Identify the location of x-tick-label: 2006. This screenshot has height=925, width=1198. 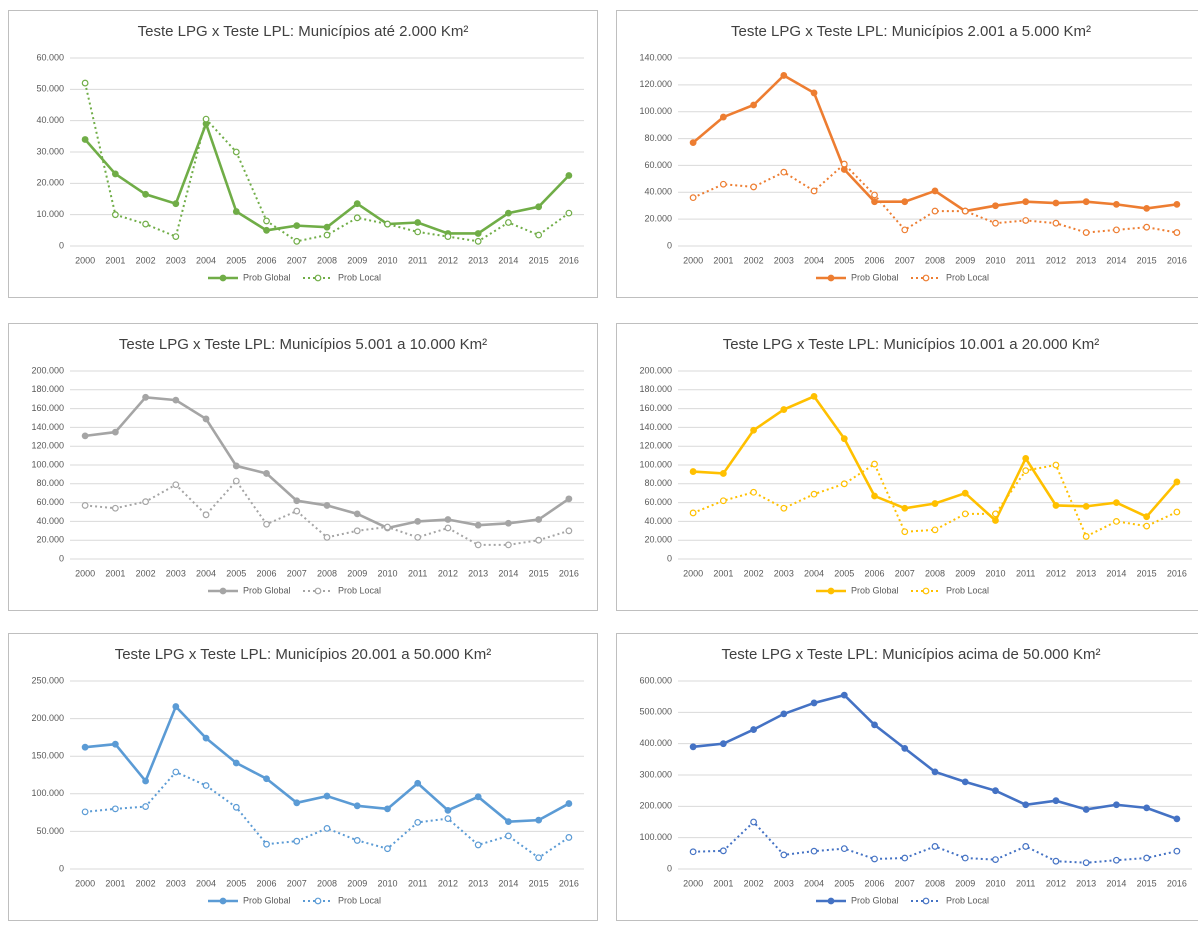
(267, 573).